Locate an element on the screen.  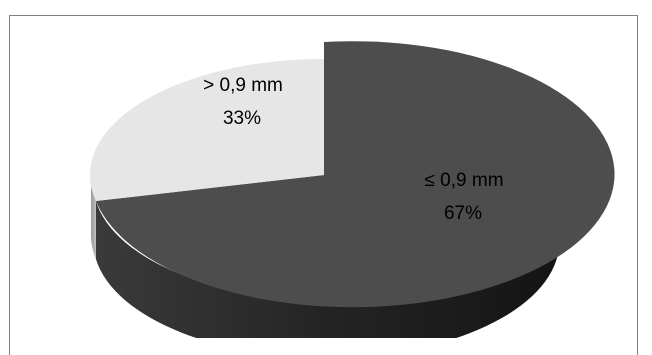
slice-label-gt: > 0,9 mm is located at coordinates (243, 85).